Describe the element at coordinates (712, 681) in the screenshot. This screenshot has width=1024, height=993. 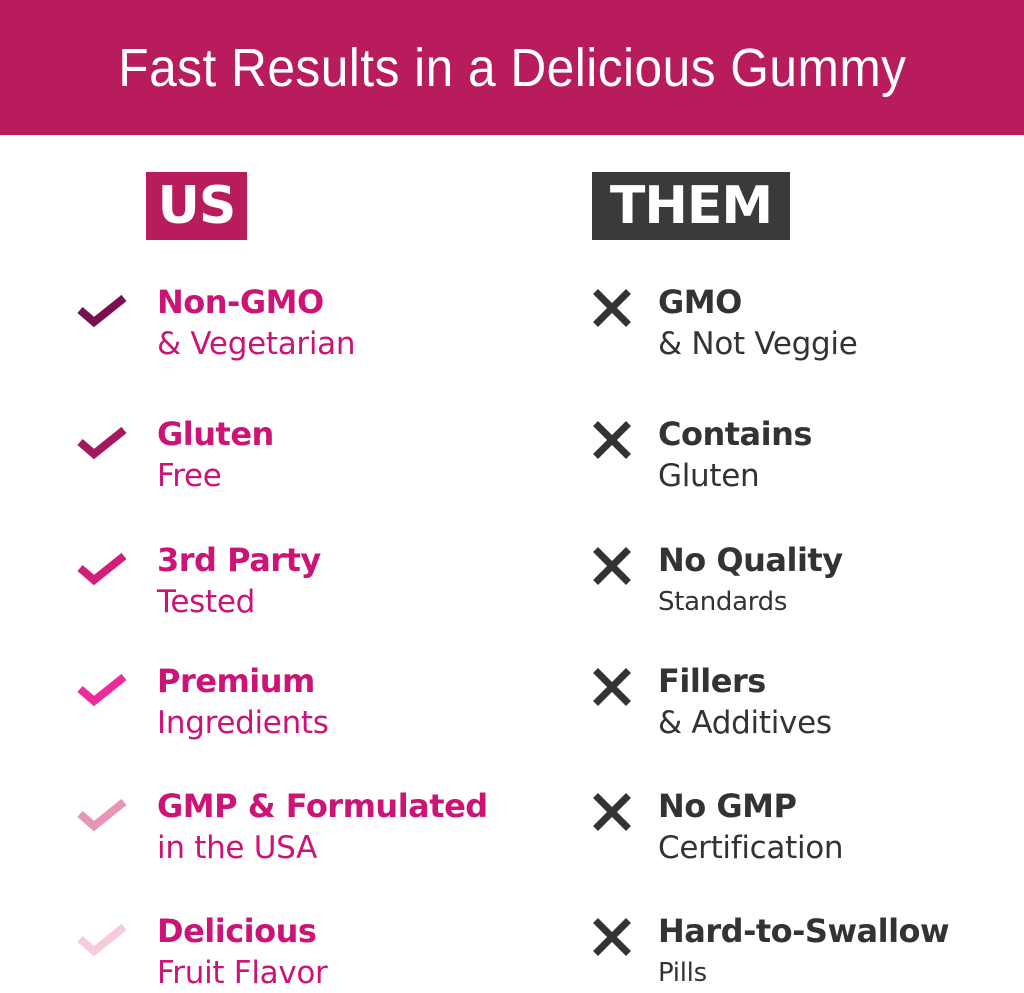
I see `item-title: Fillers` at that location.